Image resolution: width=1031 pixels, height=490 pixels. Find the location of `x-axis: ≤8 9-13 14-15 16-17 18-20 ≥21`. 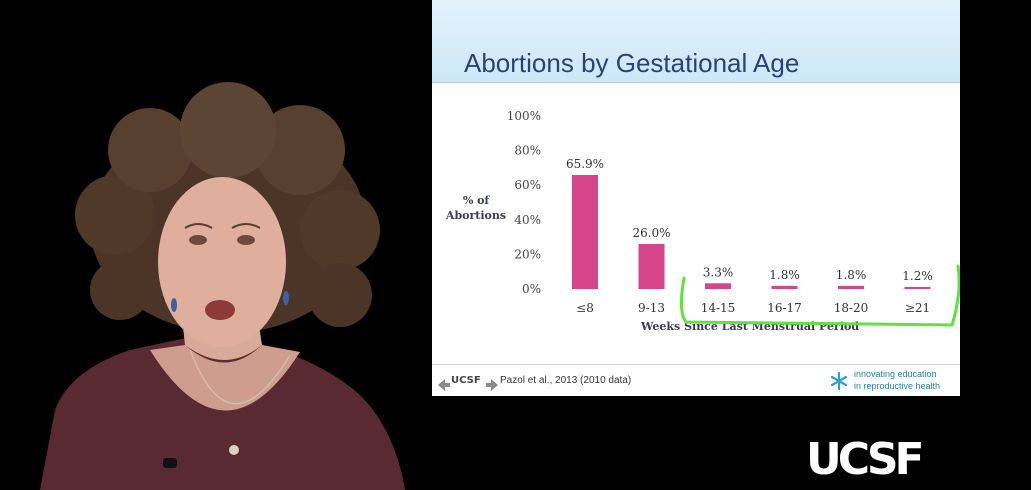

x-axis: ≤8 9-13 14-15 16-17 18-20 ≥21 is located at coordinates (753, 308).